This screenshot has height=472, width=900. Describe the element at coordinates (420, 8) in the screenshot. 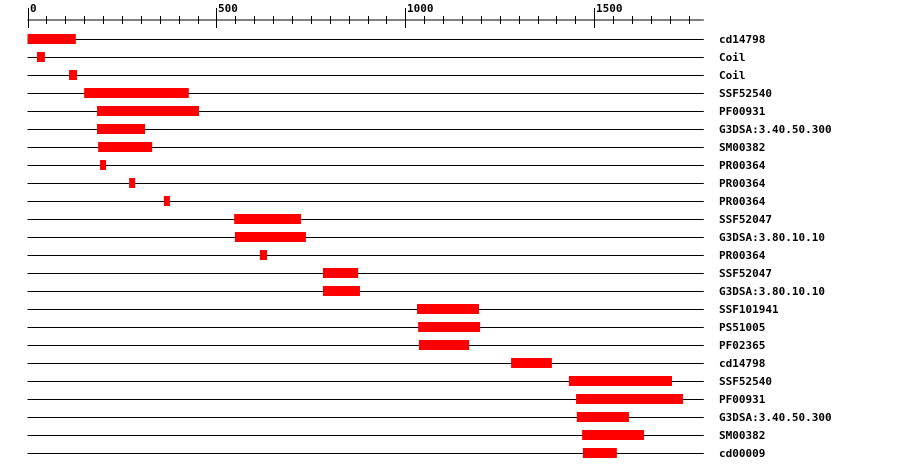

I see `tick-label: 1000` at that location.